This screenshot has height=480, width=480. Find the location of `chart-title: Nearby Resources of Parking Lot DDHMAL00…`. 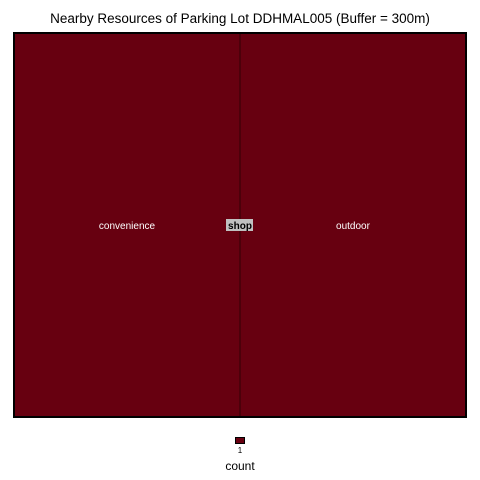

chart-title: Nearby Resources of Parking Lot DDHMAL00… is located at coordinates (240, 18).